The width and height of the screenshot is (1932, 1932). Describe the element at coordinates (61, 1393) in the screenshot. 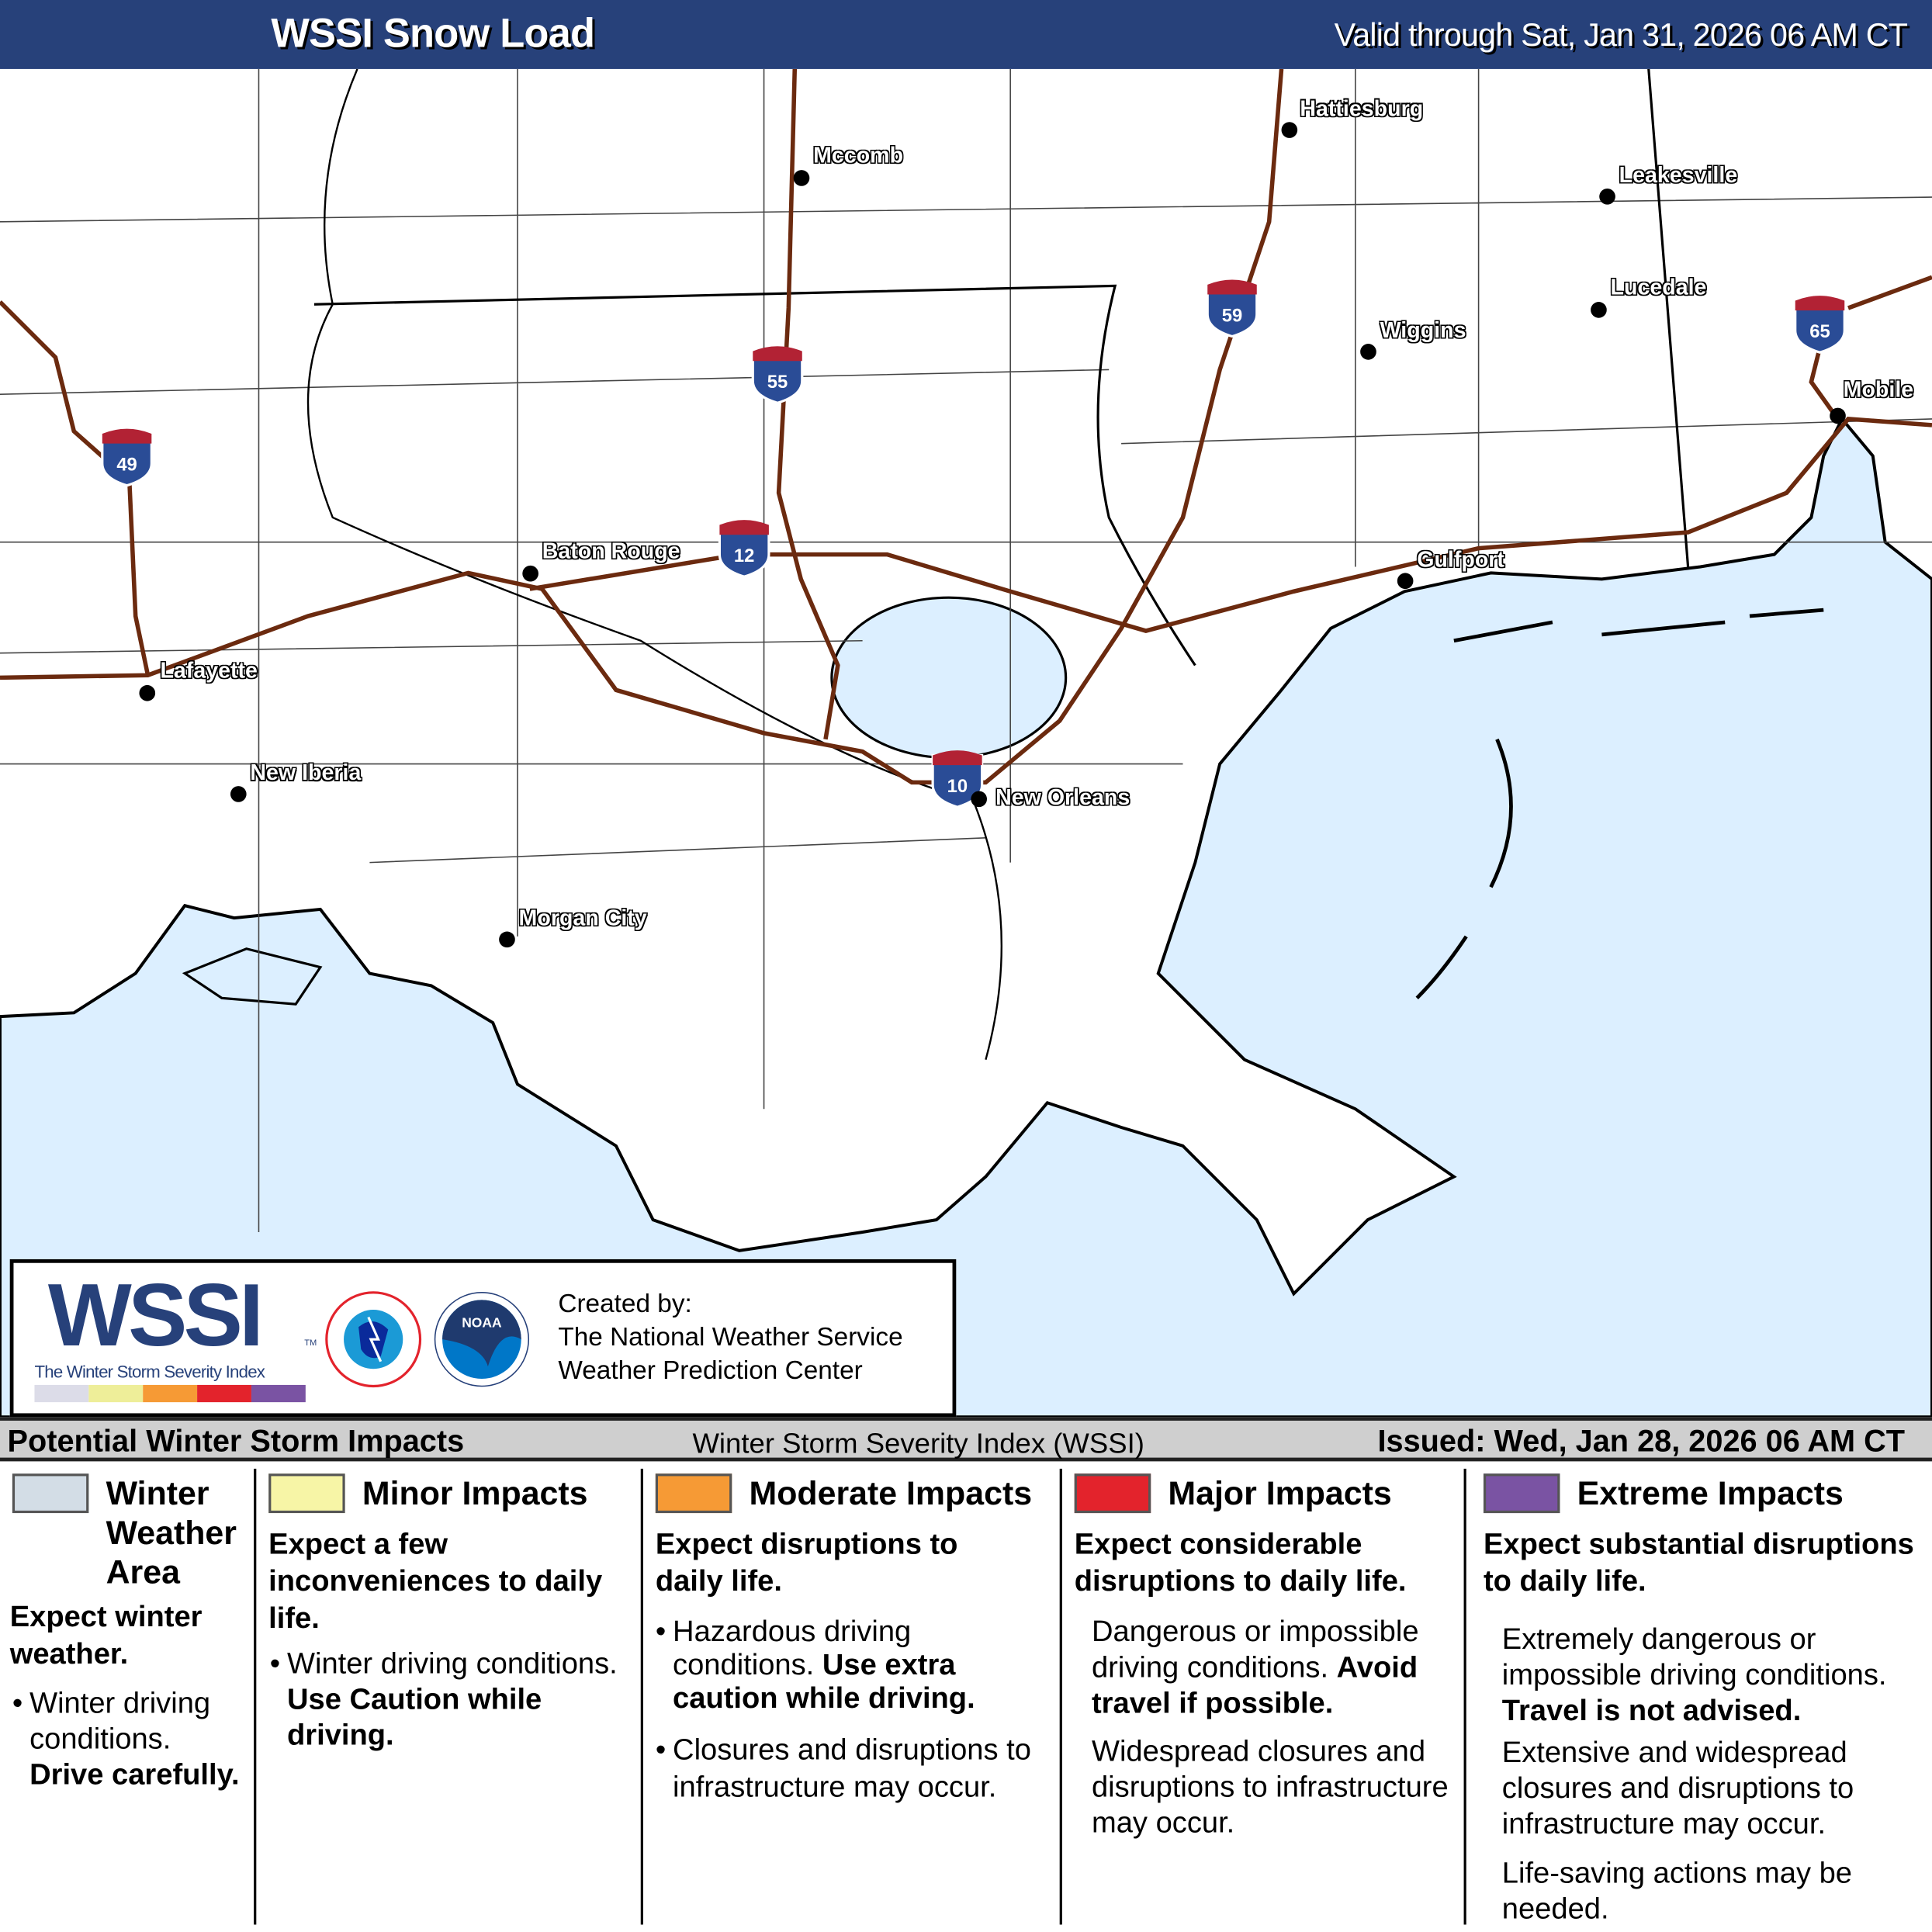

I see `swatch-winter` at that location.